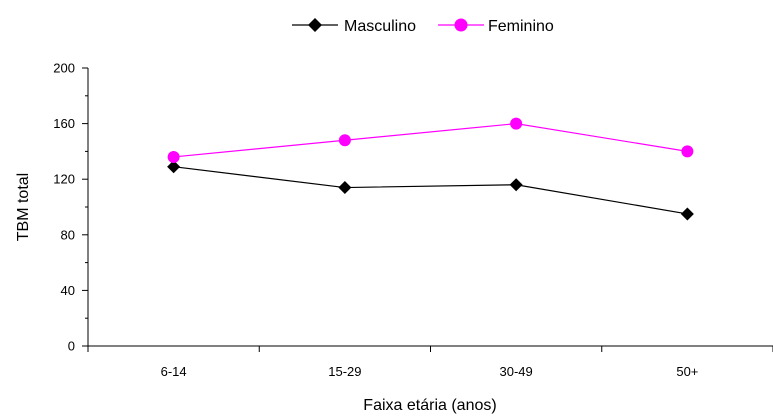 The image size is (773, 416). I want to click on y-tick-label: 40, so click(68, 290).